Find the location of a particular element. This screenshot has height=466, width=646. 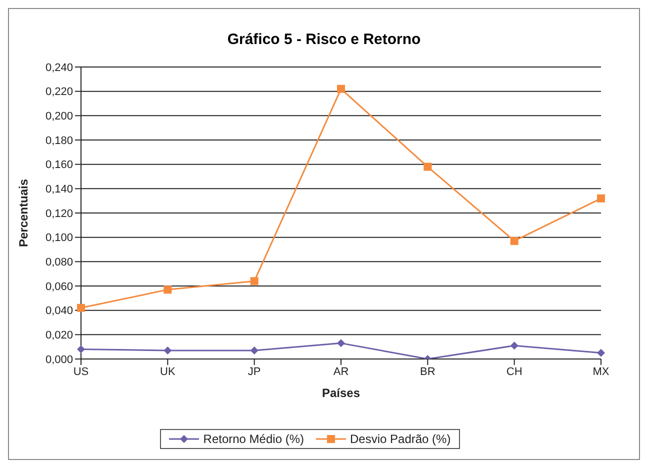

x-tick-label: UK is located at coordinates (168, 372).